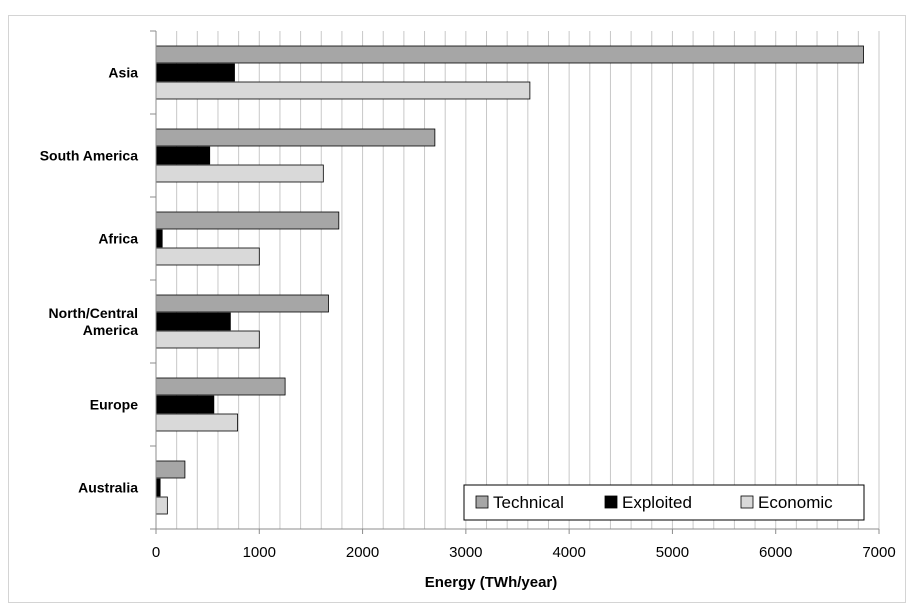 Image resolution: width=909 pixels, height=607 pixels. Describe the element at coordinates (123, 73) in the screenshot. I see `category-label: Asia` at that location.